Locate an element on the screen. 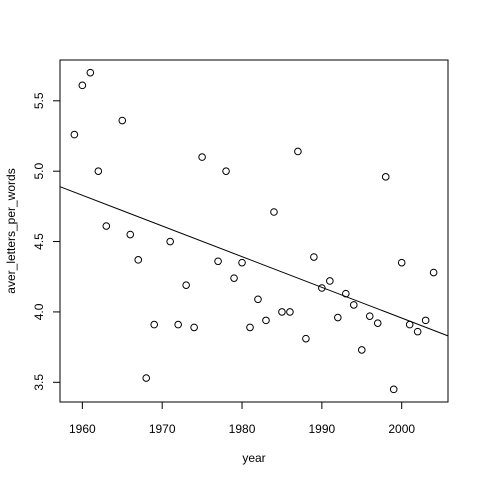  y-tick-label: 3.5 is located at coordinates (39, 382).